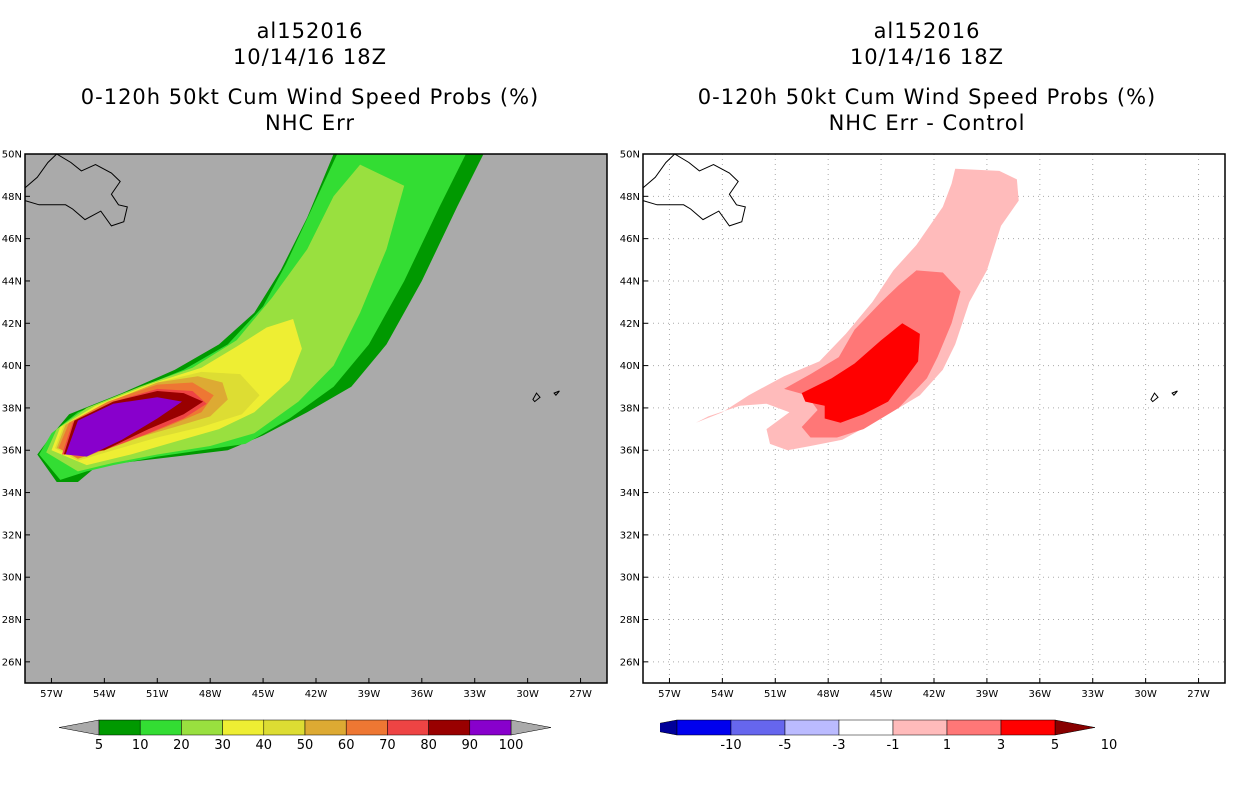  Describe the element at coordinates (264, 745) in the screenshot. I see `colorbar-label: 40` at that location.